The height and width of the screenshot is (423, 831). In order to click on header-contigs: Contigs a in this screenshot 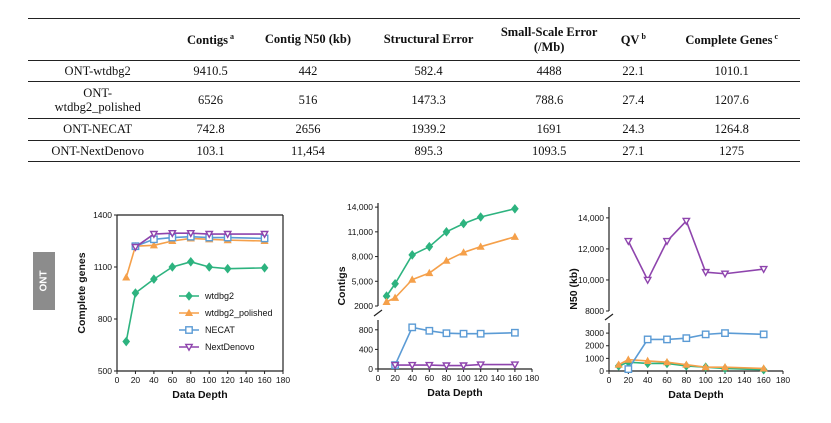, I will do `click(210, 39)`.